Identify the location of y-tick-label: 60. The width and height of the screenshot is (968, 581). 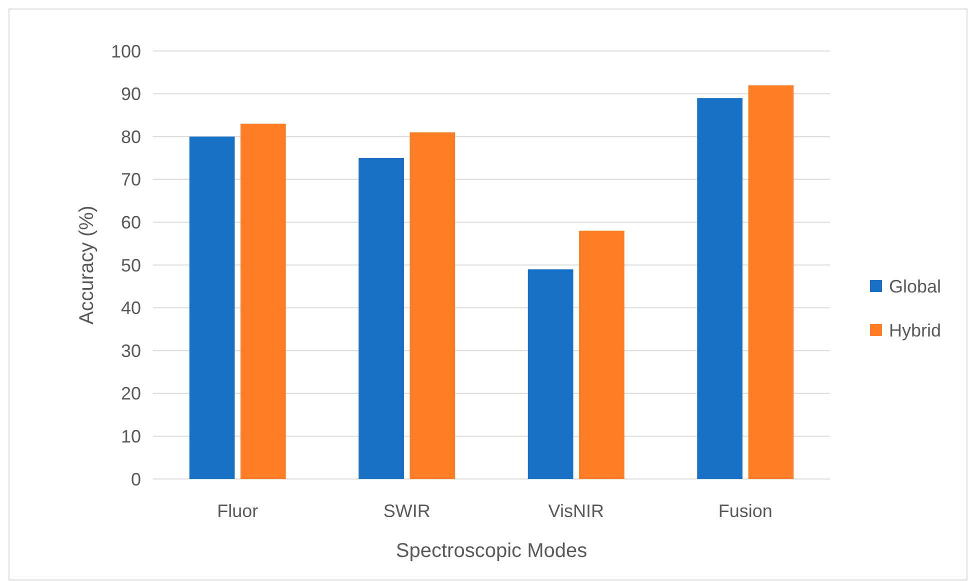
(130, 222).